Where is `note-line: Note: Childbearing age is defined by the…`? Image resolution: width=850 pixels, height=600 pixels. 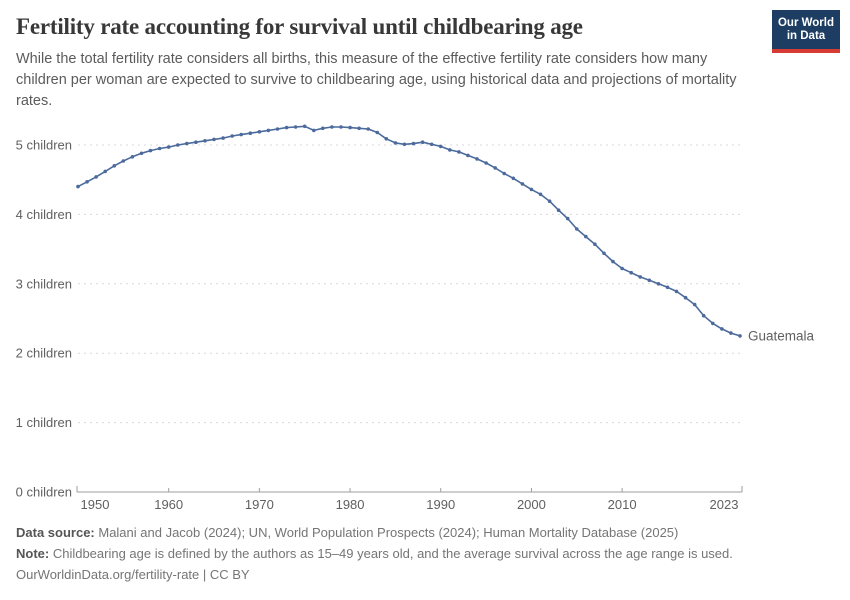 note-line: Note: Childbearing age is defined by the… is located at coordinates (426, 553).